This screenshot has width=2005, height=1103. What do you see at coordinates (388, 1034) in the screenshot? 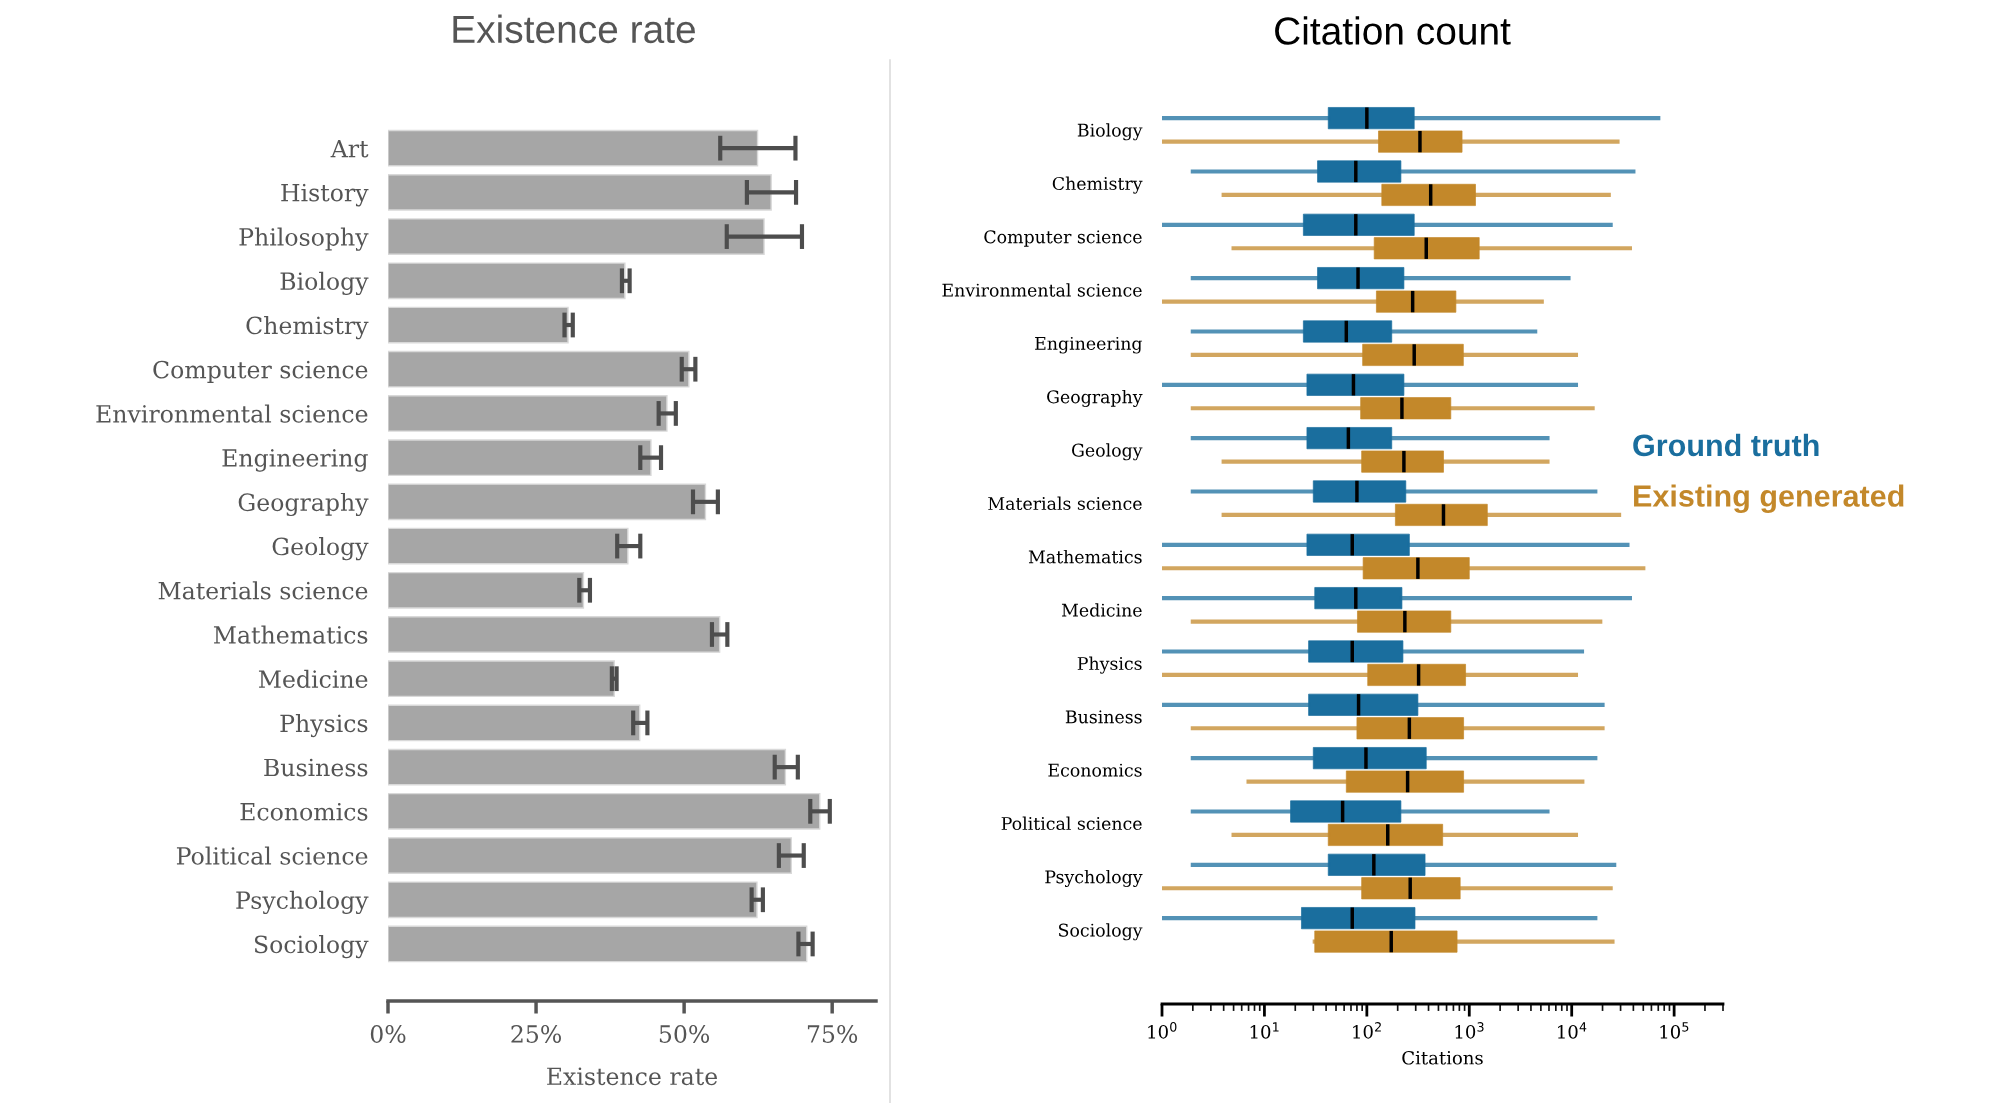
I see `x-tick-label: 0%` at bounding box center [388, 1034].